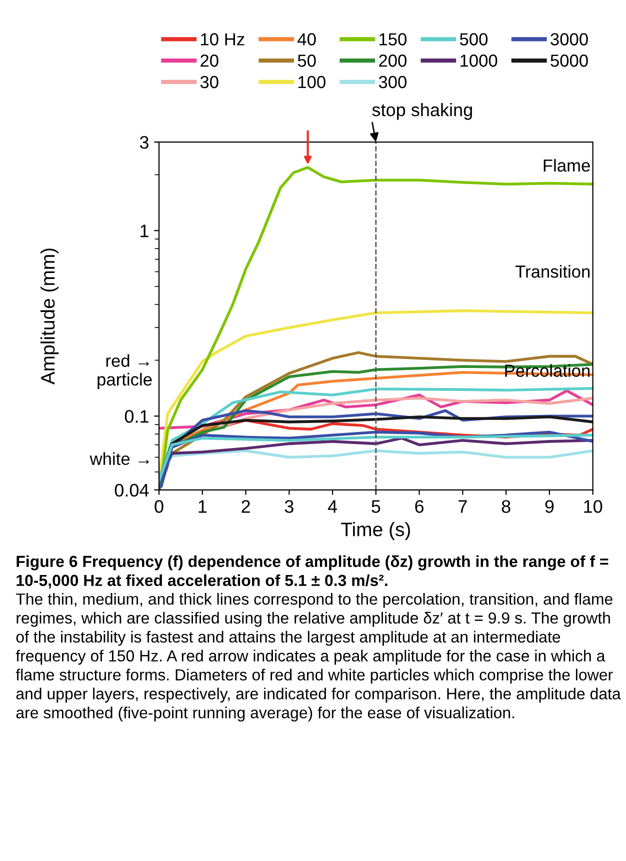  What do you see at coordinates (49, 316) in the screenshot?
I see `y-axis-title: Amplitude (mm)` at bounding box center [49, 316].